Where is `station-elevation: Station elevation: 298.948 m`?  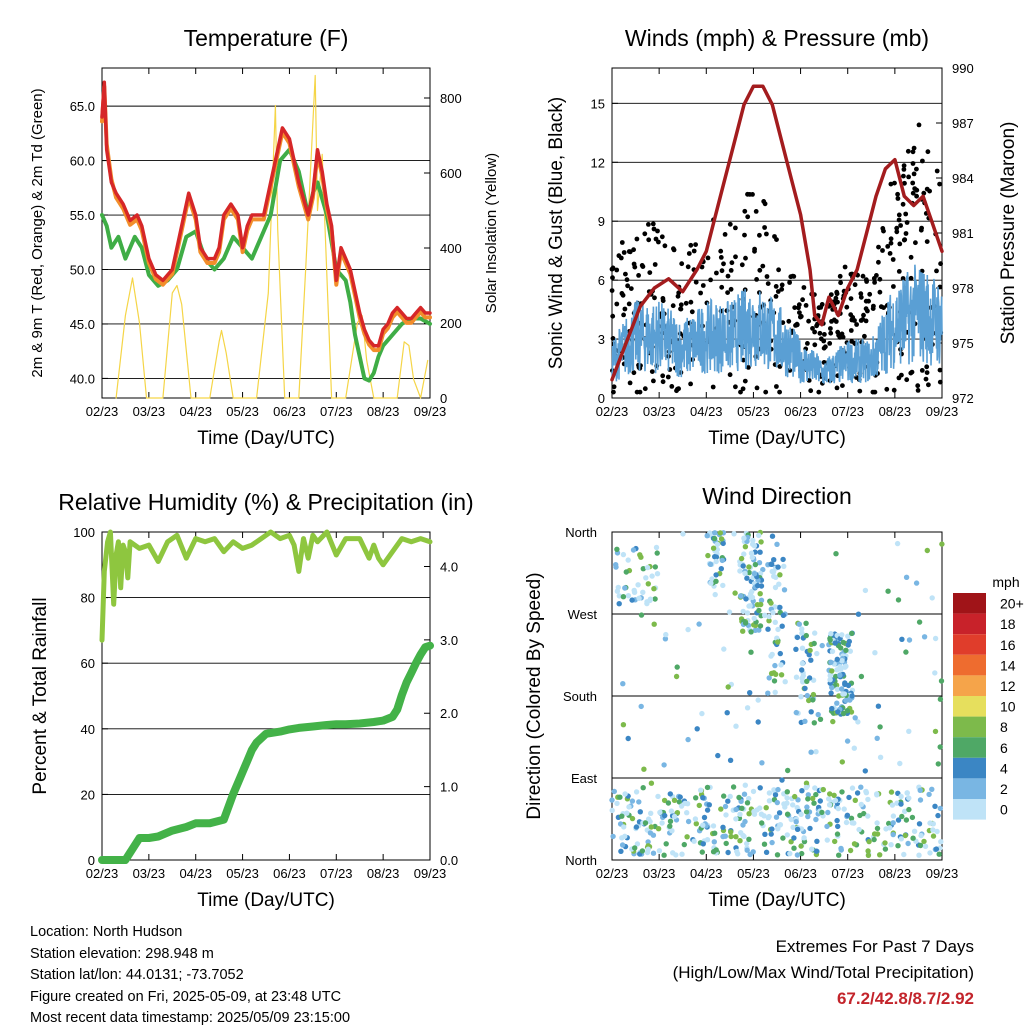 station-elevation: Station elevation: 298.948 m is located at coordinates (122, 953).